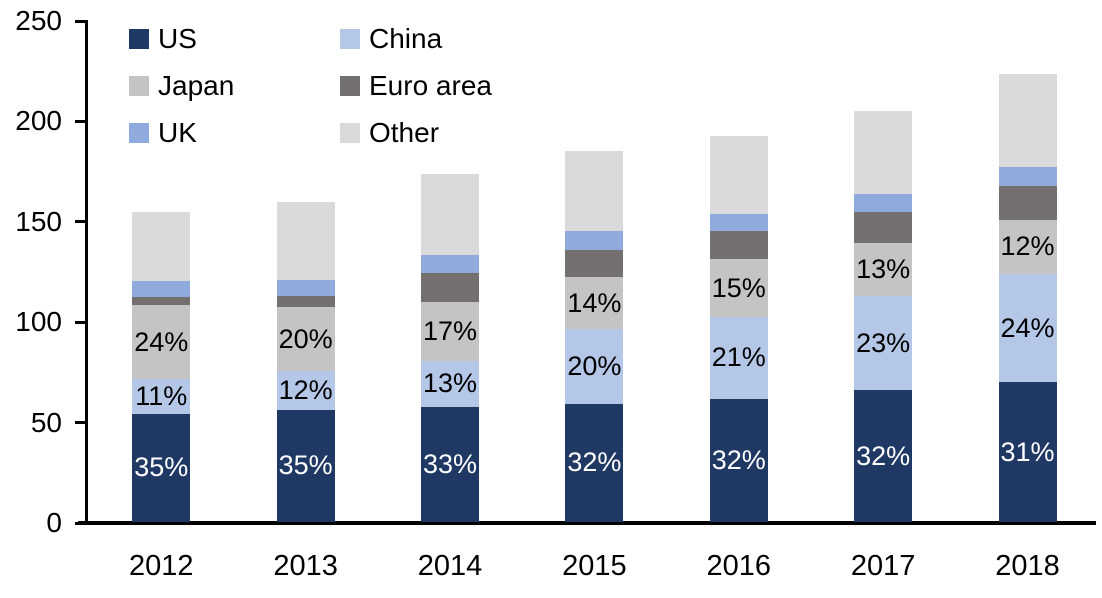  I want to click on segment-china: 13%, so click(450, 384).